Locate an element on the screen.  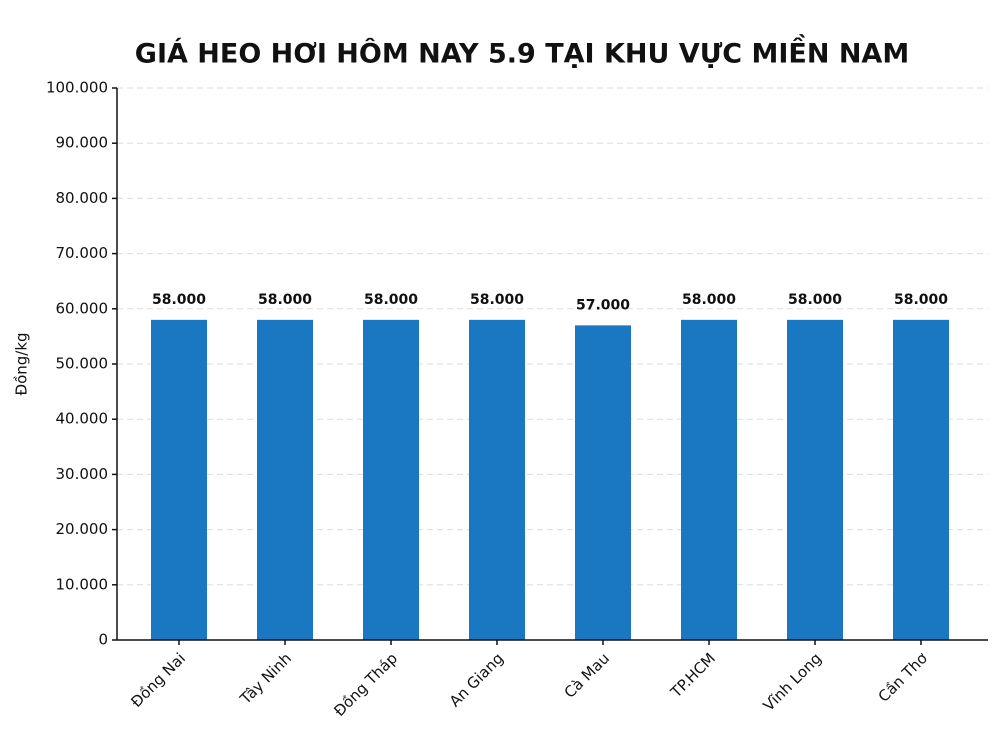
value-label: 57.000 is located at coordinates (603, 305).